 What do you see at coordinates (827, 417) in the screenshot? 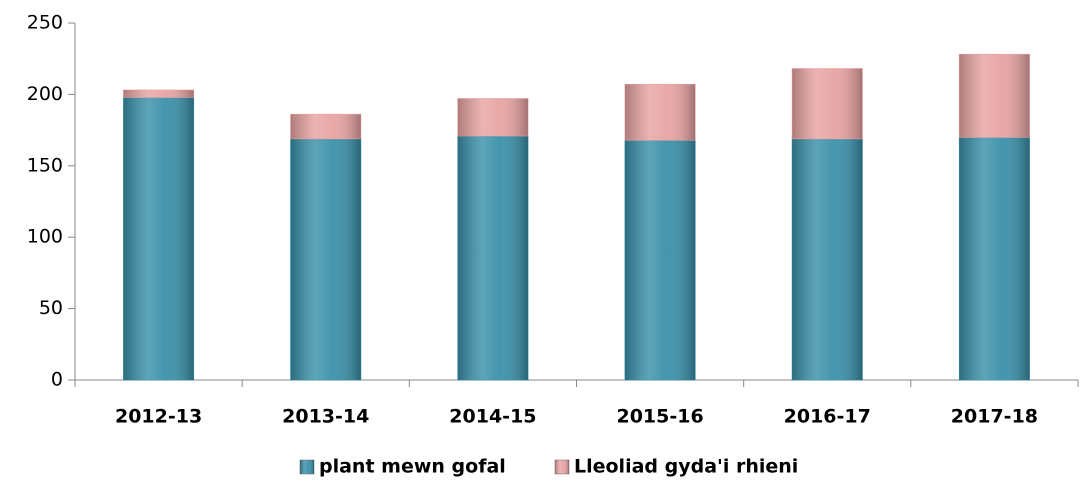
I see `x-tick-label: 2016-17` at bounding box center [827, 417].